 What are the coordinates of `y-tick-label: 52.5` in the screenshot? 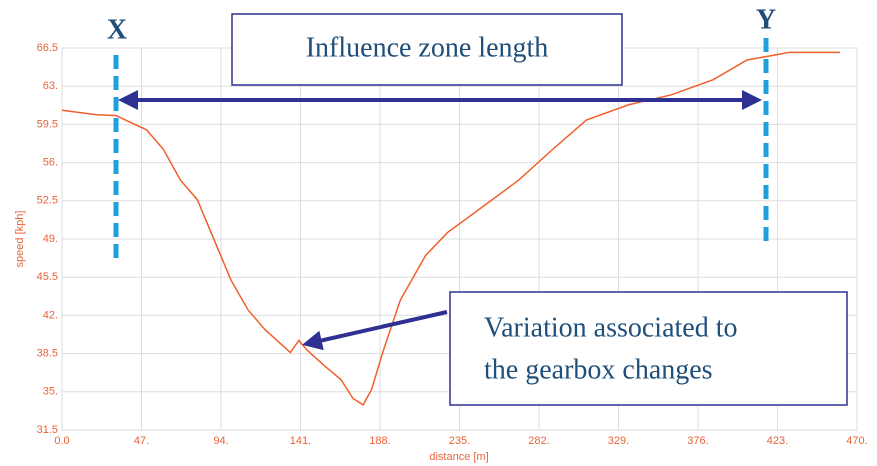 It's located at (47, 201).